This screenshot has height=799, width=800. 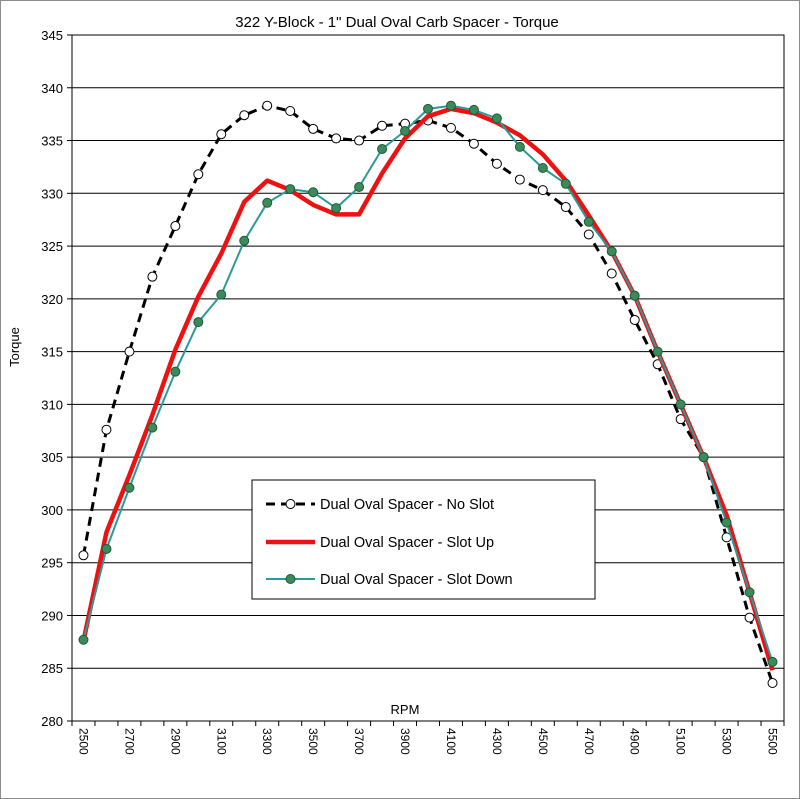 What do you see at coordinates (83, 741) in the screenshot?
I see `x-tick-label: 2500` at bounding box center [83, 741].